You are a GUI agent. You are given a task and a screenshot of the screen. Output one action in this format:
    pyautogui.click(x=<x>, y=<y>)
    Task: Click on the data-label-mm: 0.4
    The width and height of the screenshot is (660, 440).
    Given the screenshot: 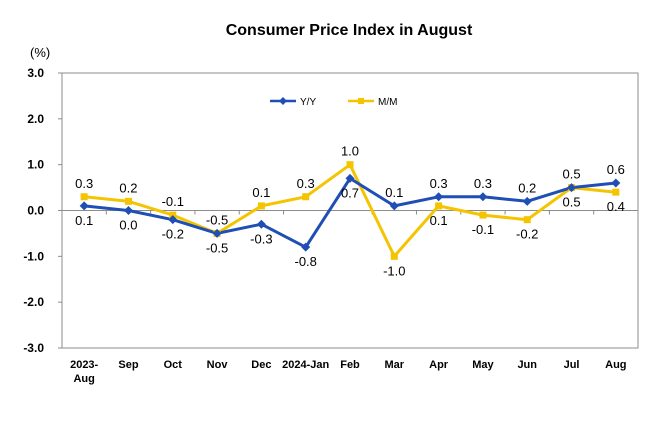 What is the action you would take?
    pyautogui.click(x=616, y=206)
    